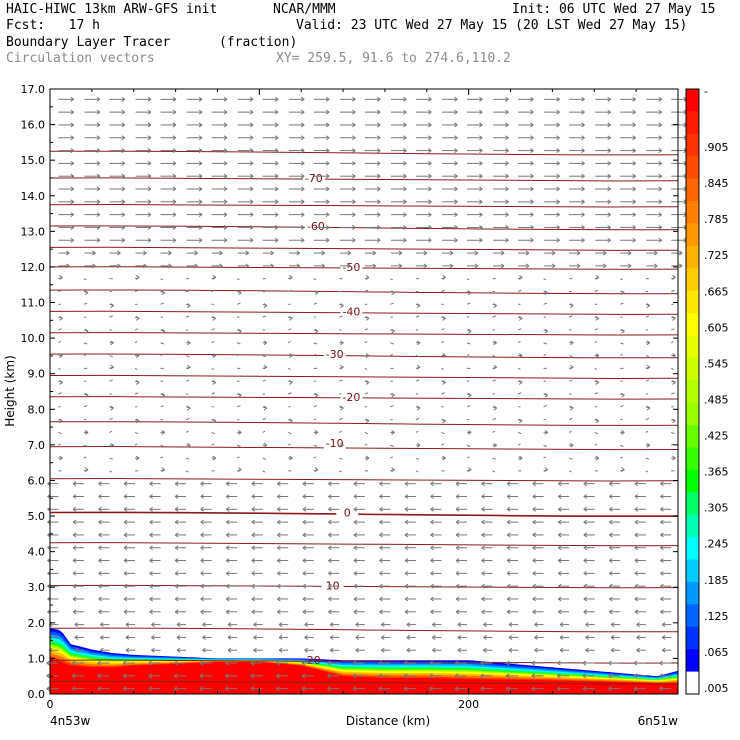  What do you see at coordinates (112, 9) in the screenshot?
I see `model-title: HAIC-HIWC 13km ARW-GFS init` at bounding box center [112, 9].